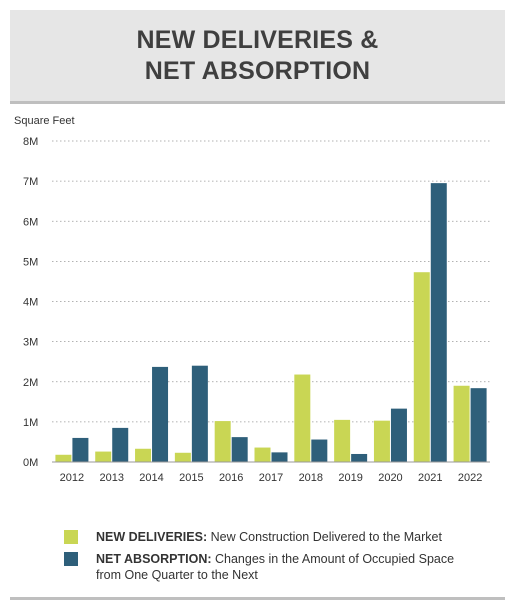  What do you see at coordinates (152, 537) in the screenshot?
I see `legend-key-deliveries: NEW DELIVERIES:` at bounding box center [152, 537].